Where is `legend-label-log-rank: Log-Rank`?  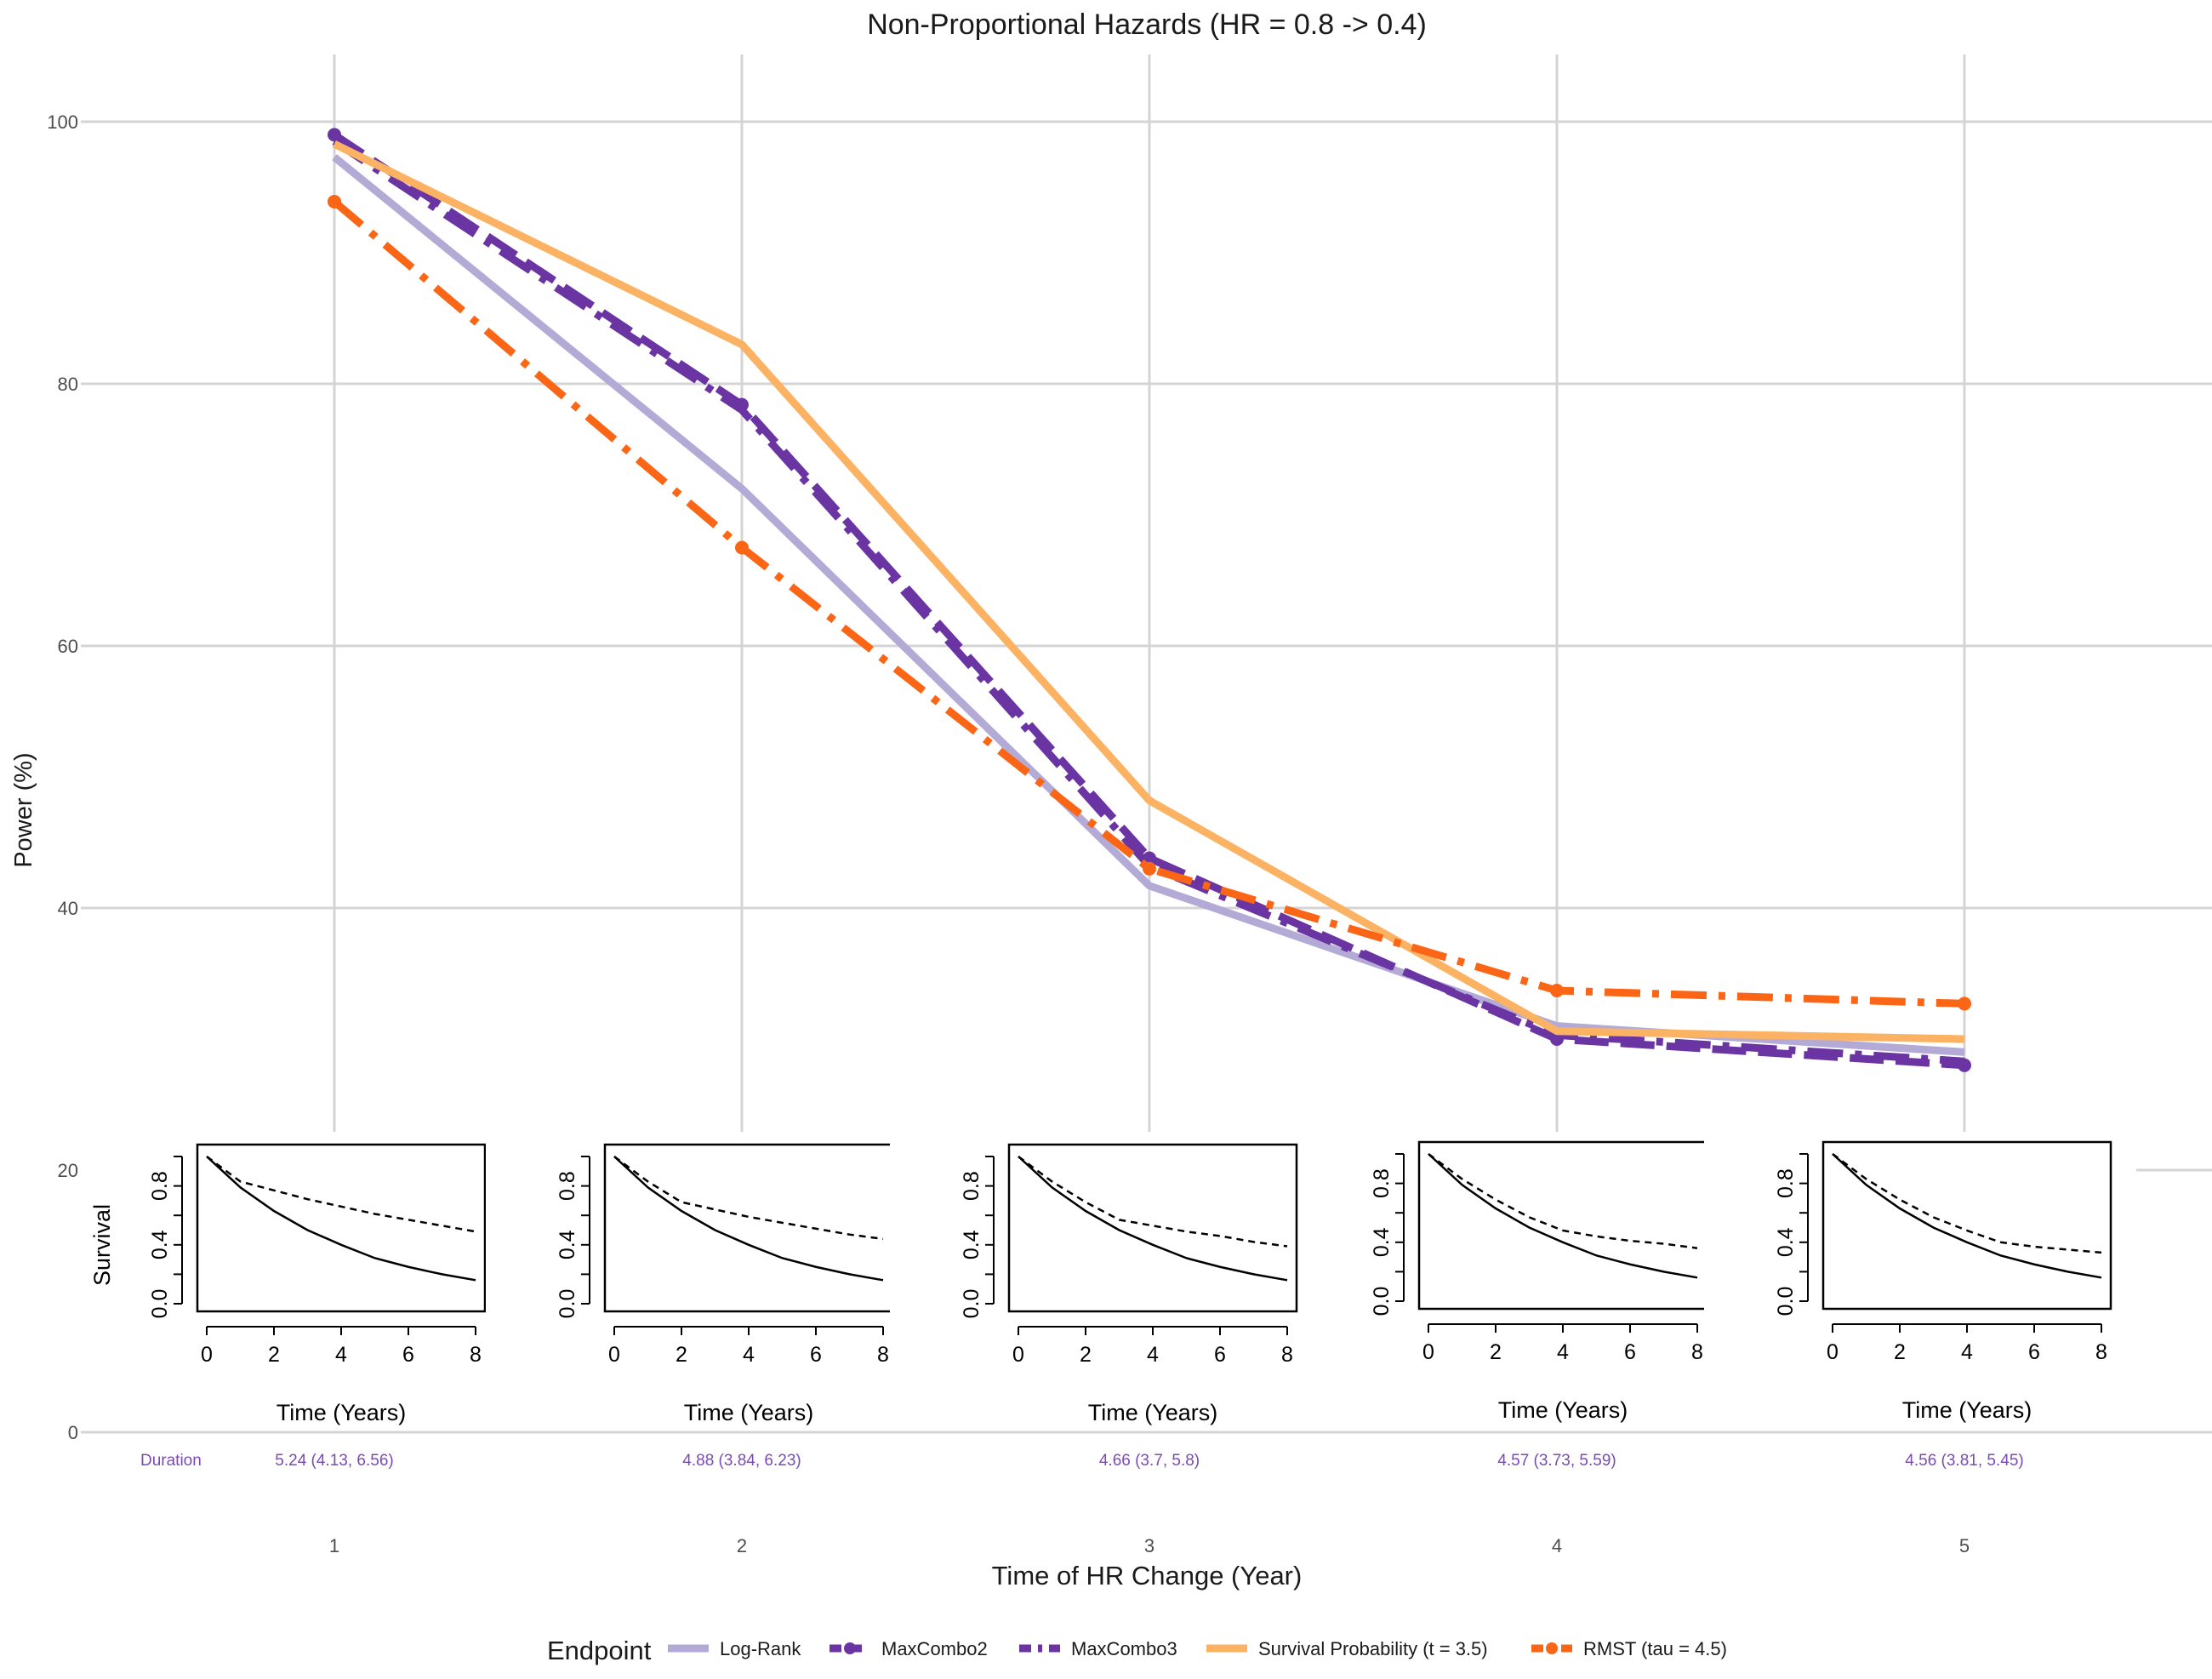 legend-label-log-rank: Log-Rank is located at coordinates (760, 1648).